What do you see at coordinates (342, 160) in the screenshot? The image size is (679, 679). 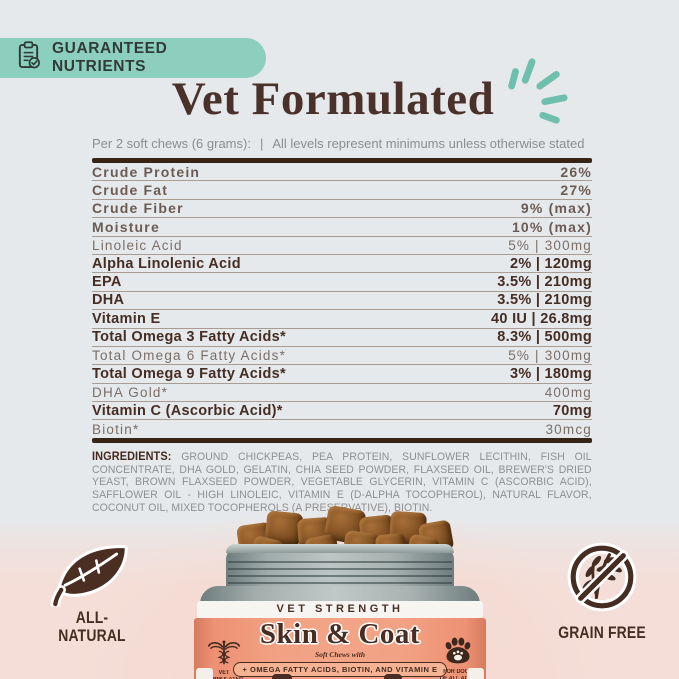 I see `table-top-rule` at bounding box center [342, 160].